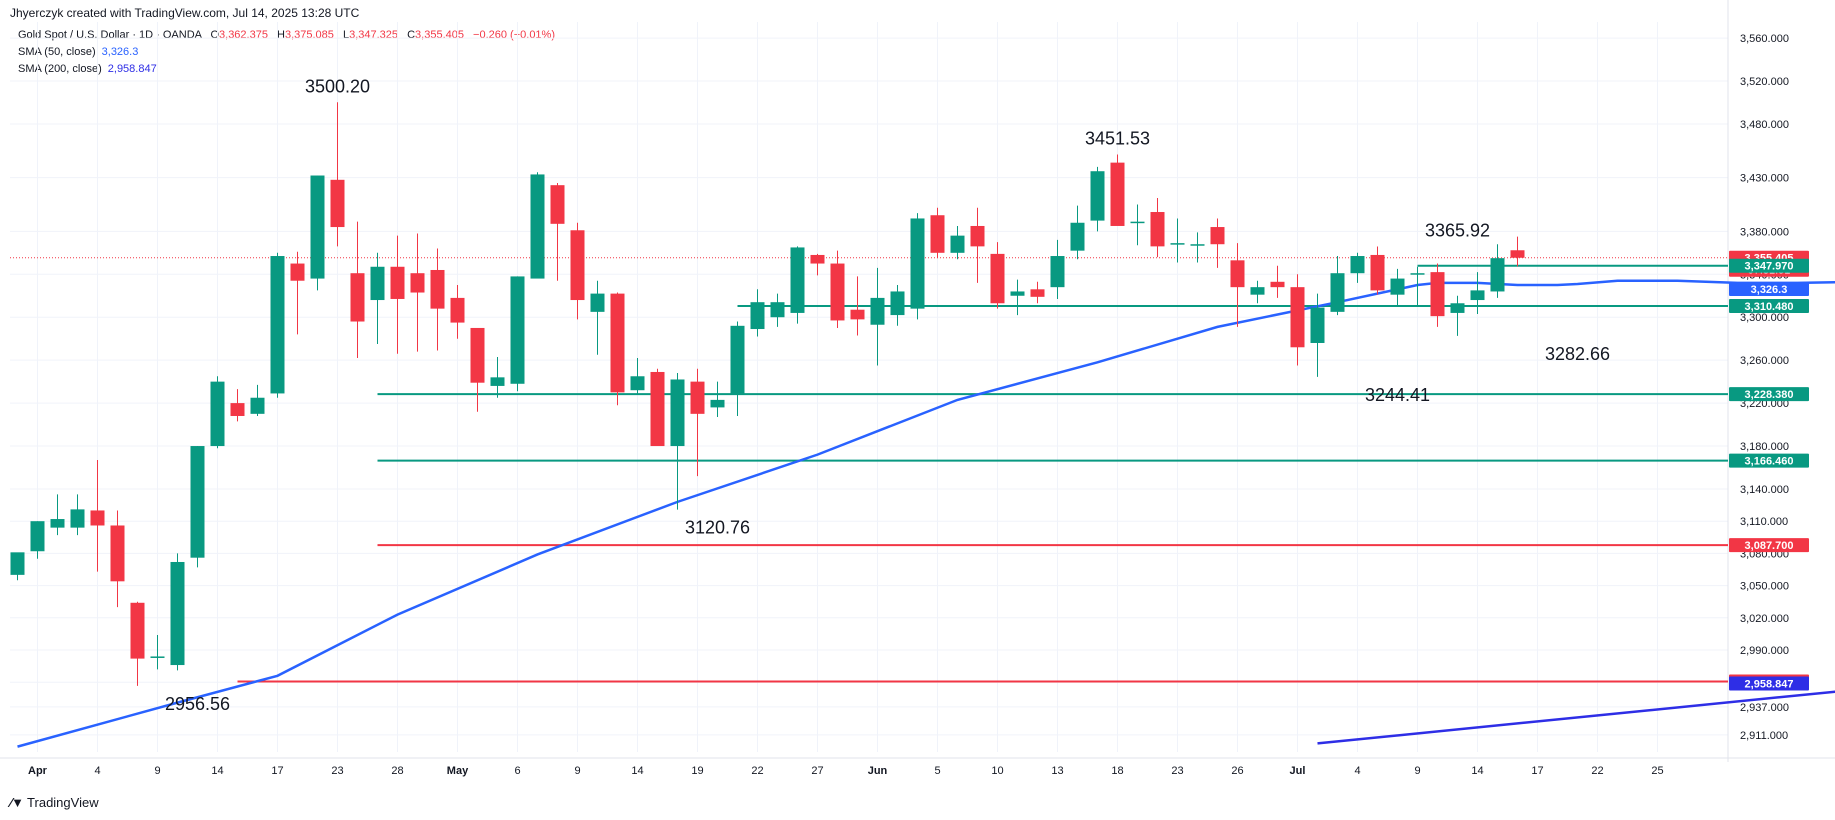 Image resolution: width=1835 pixels, height=820 pixels. Describe the element at coordinates (397, 771) in the screenshot. I see `x-axis-tick-label: 28` at that location.